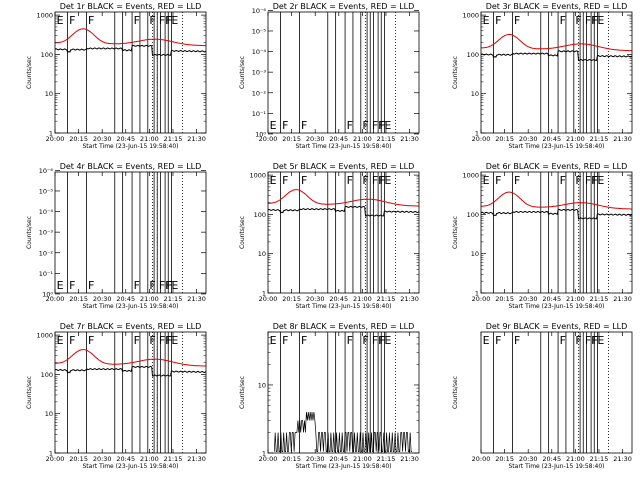  Describe the element at coordinates (259, 93) in the screenshot. I see `y-tick-label: 10⁻²` at that location.